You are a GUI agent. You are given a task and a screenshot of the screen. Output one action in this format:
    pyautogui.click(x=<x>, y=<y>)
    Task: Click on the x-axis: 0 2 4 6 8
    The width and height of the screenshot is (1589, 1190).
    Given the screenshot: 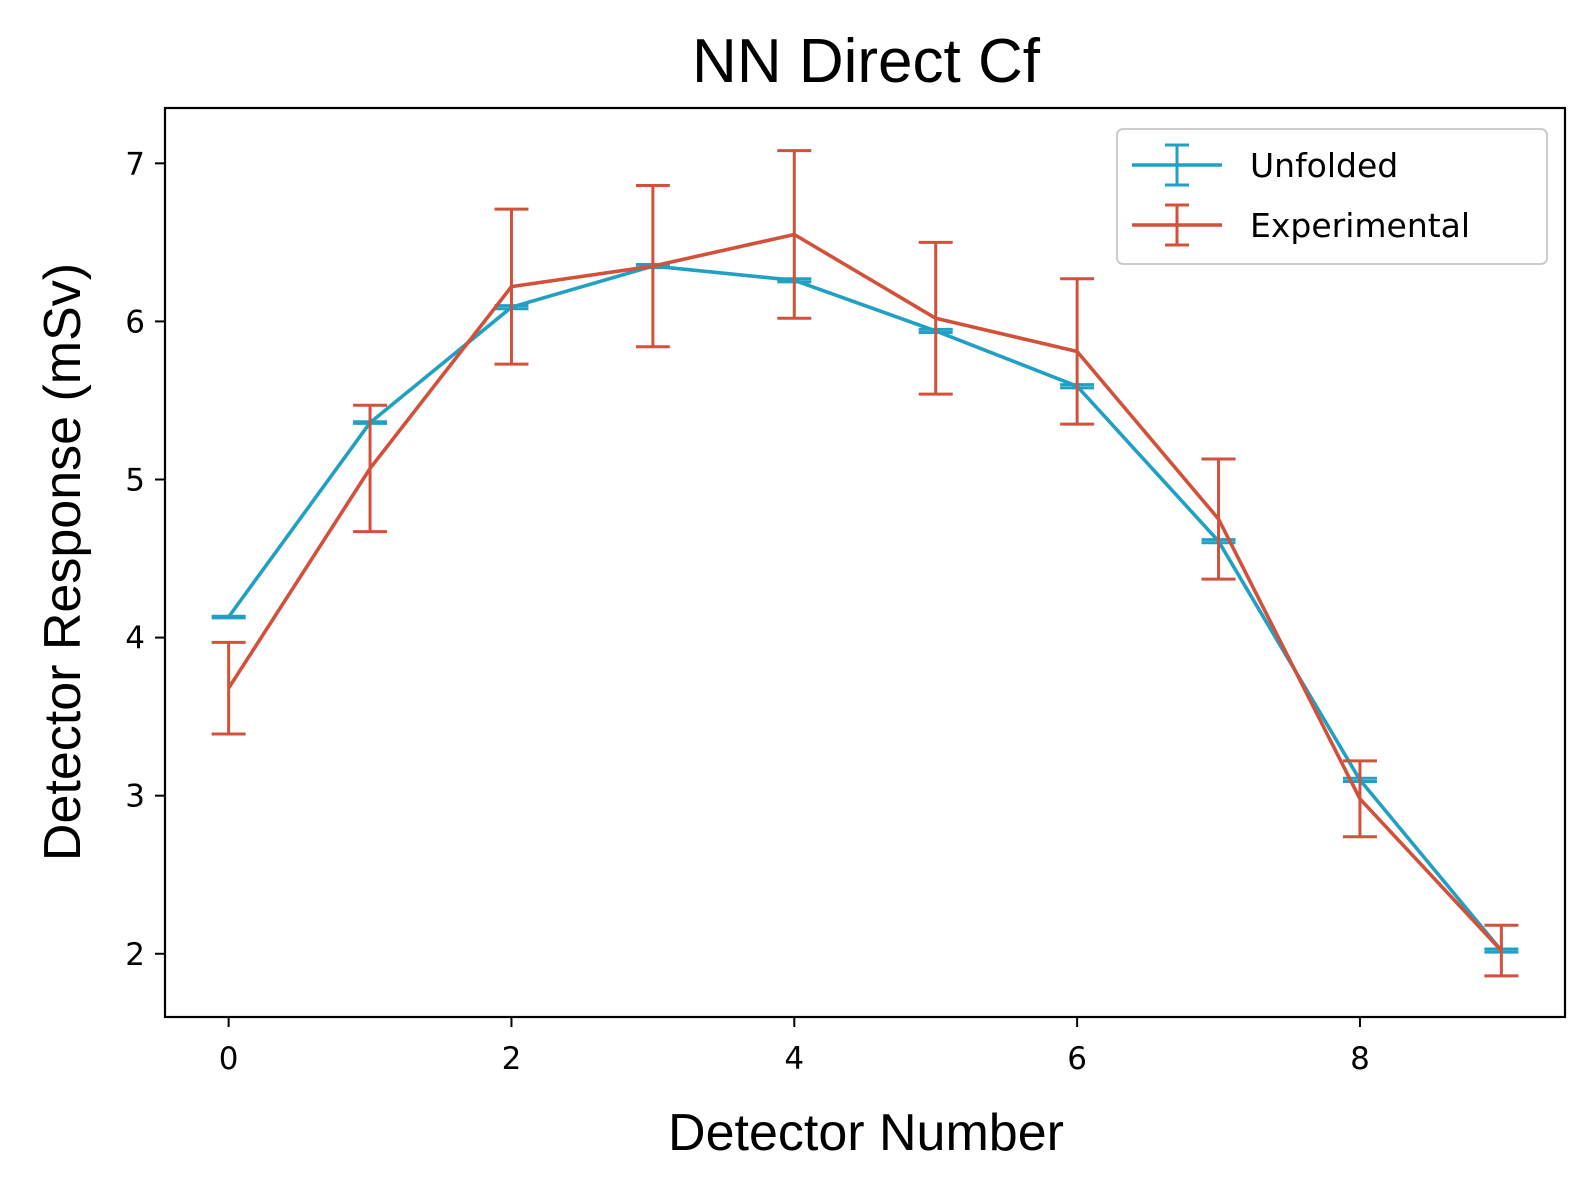 What is the action you would take?
    pyautogui.click(x=794, y=1047)
    